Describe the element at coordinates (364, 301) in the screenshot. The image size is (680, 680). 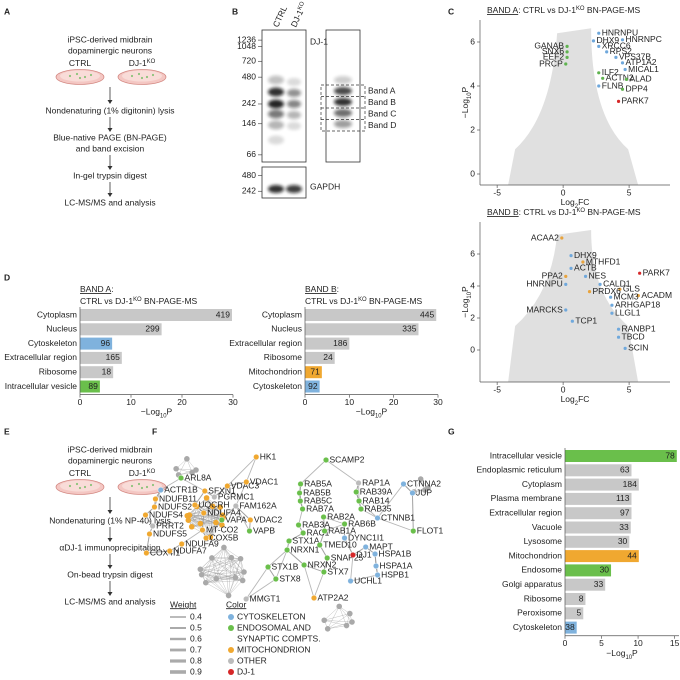
I see `chart-title: CTRL vs DJ-1KO BN-PAGE-MS` at that location.